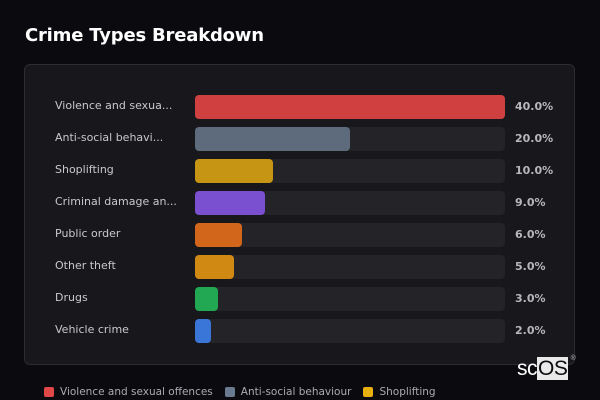 This screenshot has width=600, height=400. I want to click on logo-text-sc: sc, so click(527, 368).